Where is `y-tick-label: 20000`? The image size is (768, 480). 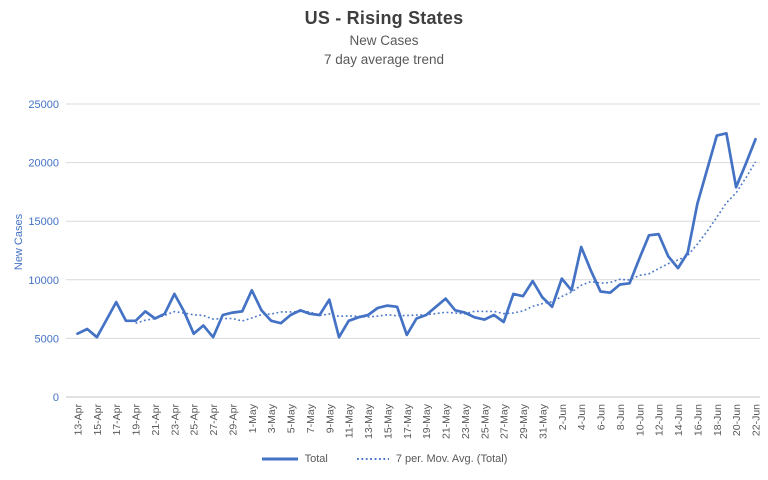
y-tick-label: 20000 is located at coordinates (43, 164).